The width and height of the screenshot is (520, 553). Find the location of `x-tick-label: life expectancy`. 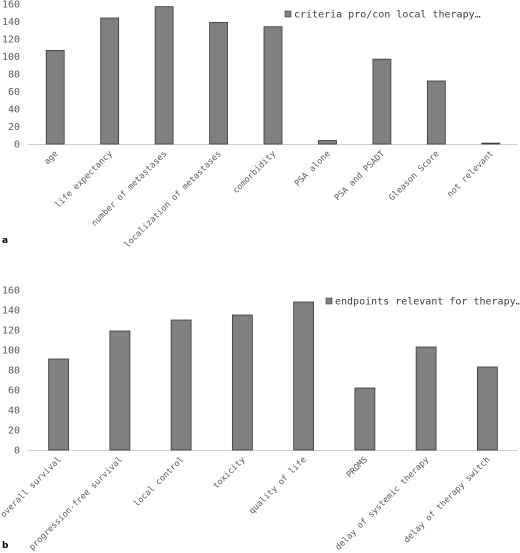

x-tick-label: life expectancy is located at coordinates (83, 179).